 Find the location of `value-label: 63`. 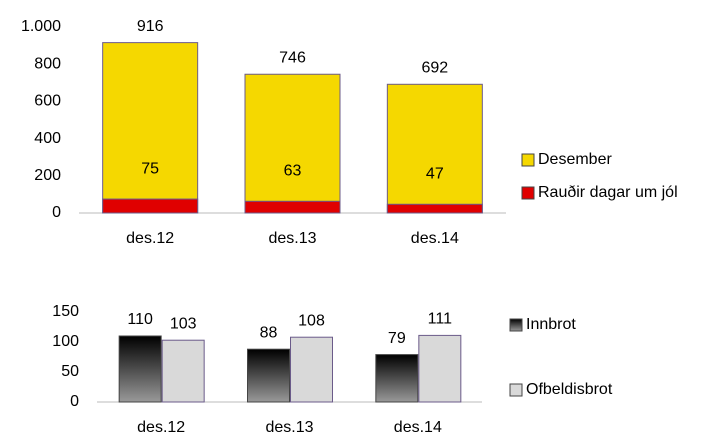

value-label: 63 is located at coordinates (293, 171).